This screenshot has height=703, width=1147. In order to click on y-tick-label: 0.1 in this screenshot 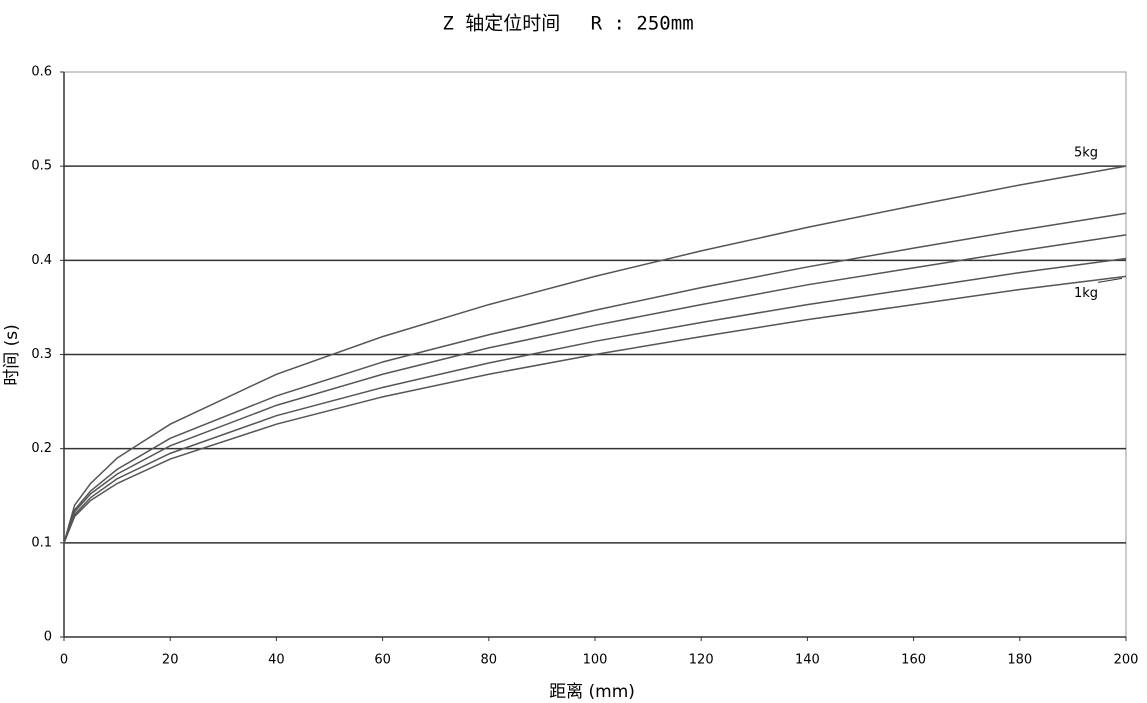, I will do `click(41, 542)`.